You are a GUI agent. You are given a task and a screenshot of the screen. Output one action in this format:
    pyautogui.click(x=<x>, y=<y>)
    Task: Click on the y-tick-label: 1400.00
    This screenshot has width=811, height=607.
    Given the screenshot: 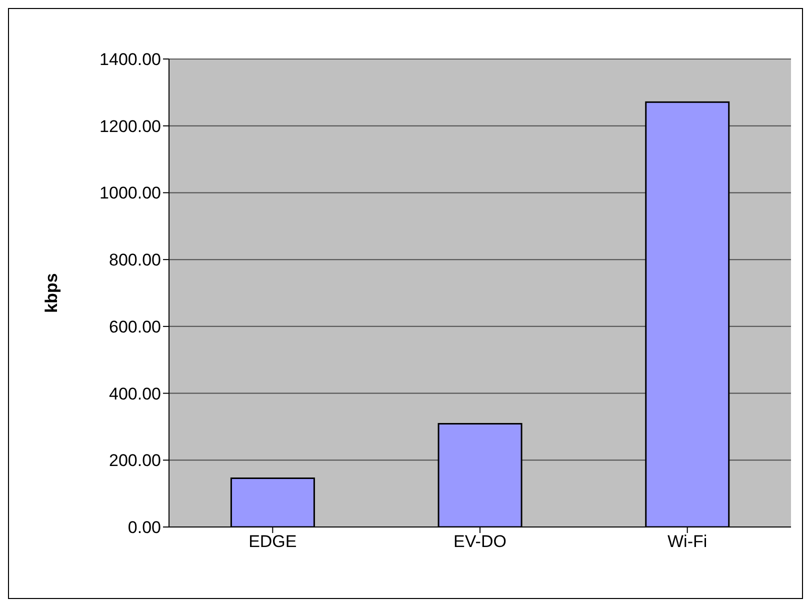 What is the action you would take?
    pyautogui.click(x=130, y=60)
    